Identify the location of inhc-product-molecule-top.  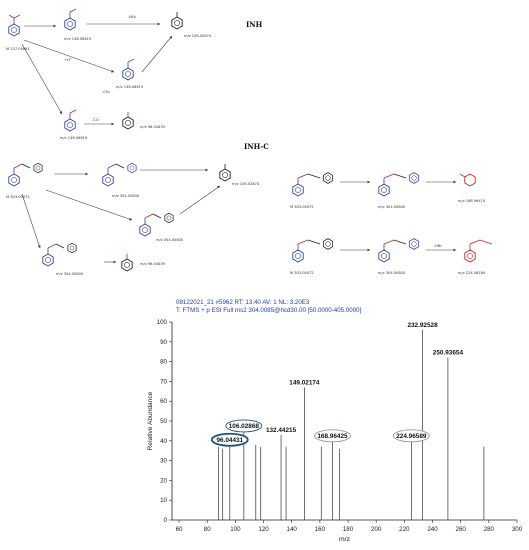
(225, 173).